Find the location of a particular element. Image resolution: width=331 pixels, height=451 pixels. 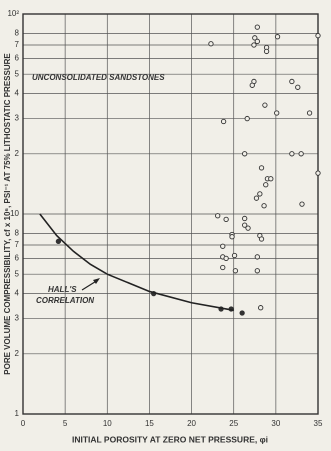

x-tick-label: 30 is located at coordinates (275, 423).